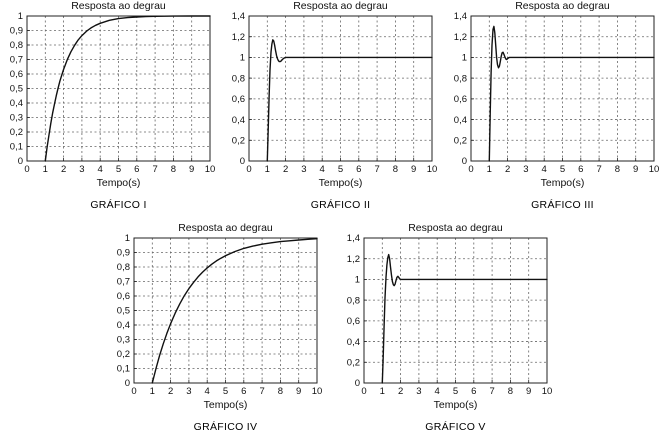 The image size is (664, 444). Describe the element at coordinates (341, 204) in the screenshot. I see `chart-caption: GRÁFICO II` at that location.